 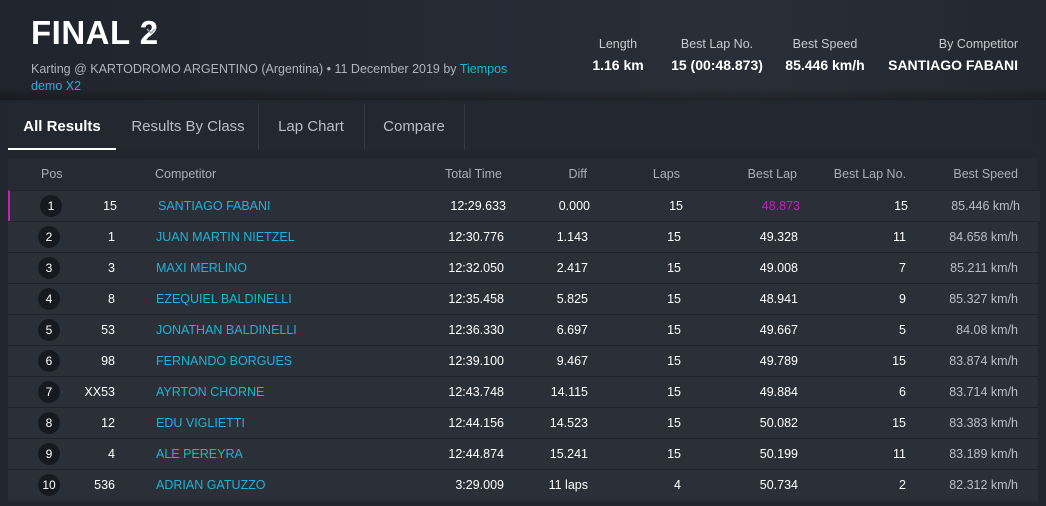 What do you see at coordinates (199, 454) in the screenshot?
I see `competitor-name: ALE PEREYRA` at bounding box center [199, 454].